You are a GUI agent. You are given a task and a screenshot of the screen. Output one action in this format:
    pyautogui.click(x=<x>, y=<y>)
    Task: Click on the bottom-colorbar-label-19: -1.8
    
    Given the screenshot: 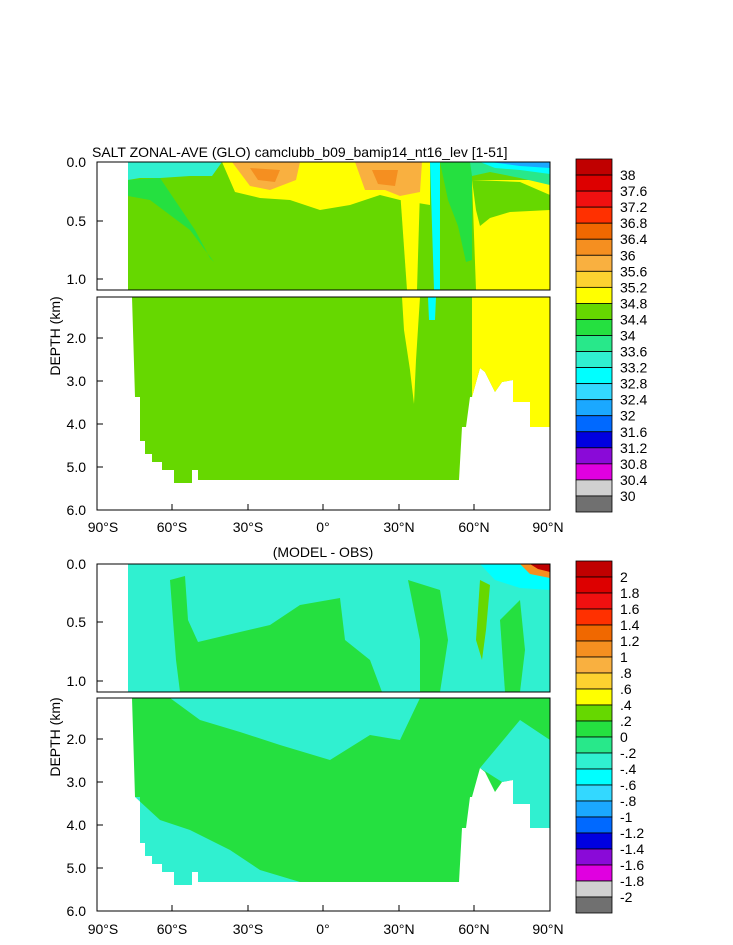 What is the action you would take?
    pyautogui.click(x=632, y=881)
    